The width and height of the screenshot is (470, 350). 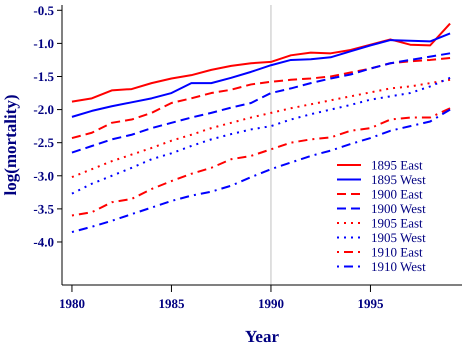 I want to click on y-tick-label: -3.0, so click(x=43, y=176).